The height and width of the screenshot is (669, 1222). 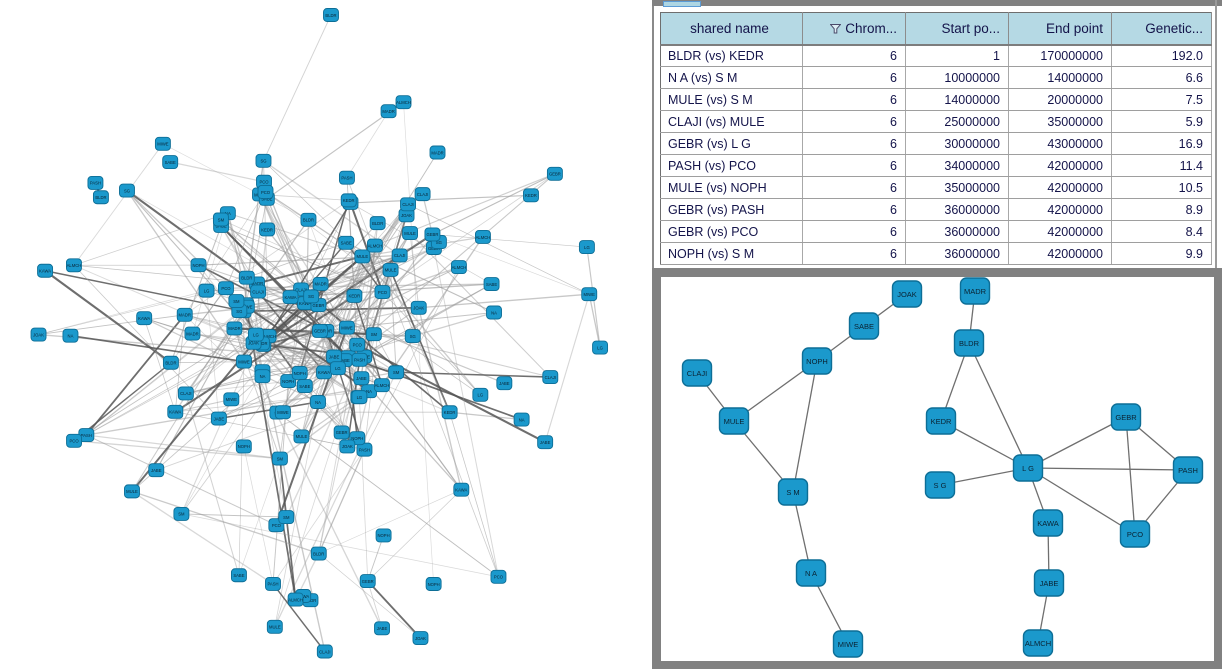 What do you see at coordinates (1161, 187) in the screenshot?
I see `table-cell: 10.5` at bounding box center [1161, 187].